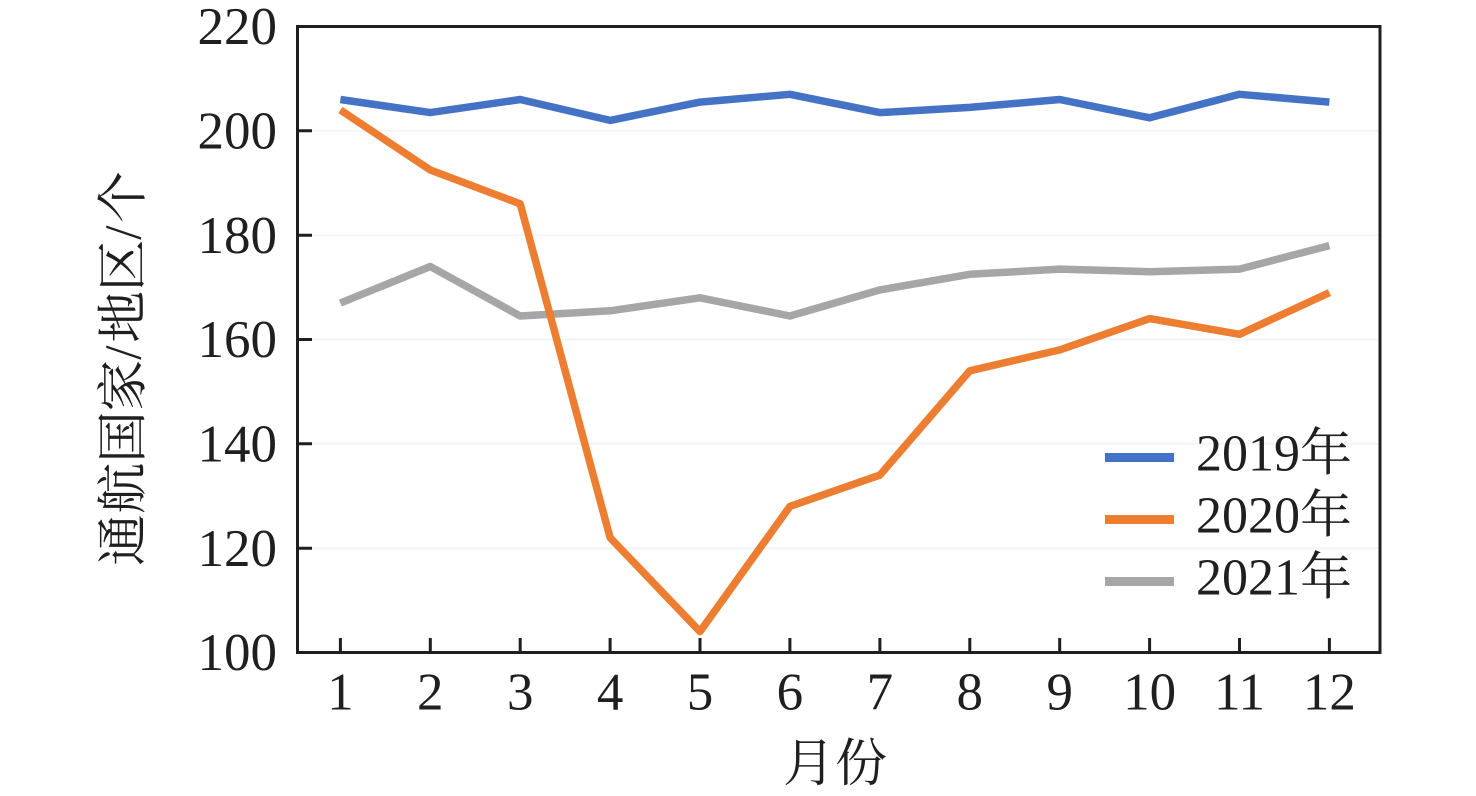 Image resolution: width=1476 pixels, height=796 pixels. I want to click on svg-text: 11, so click(1239, 693).